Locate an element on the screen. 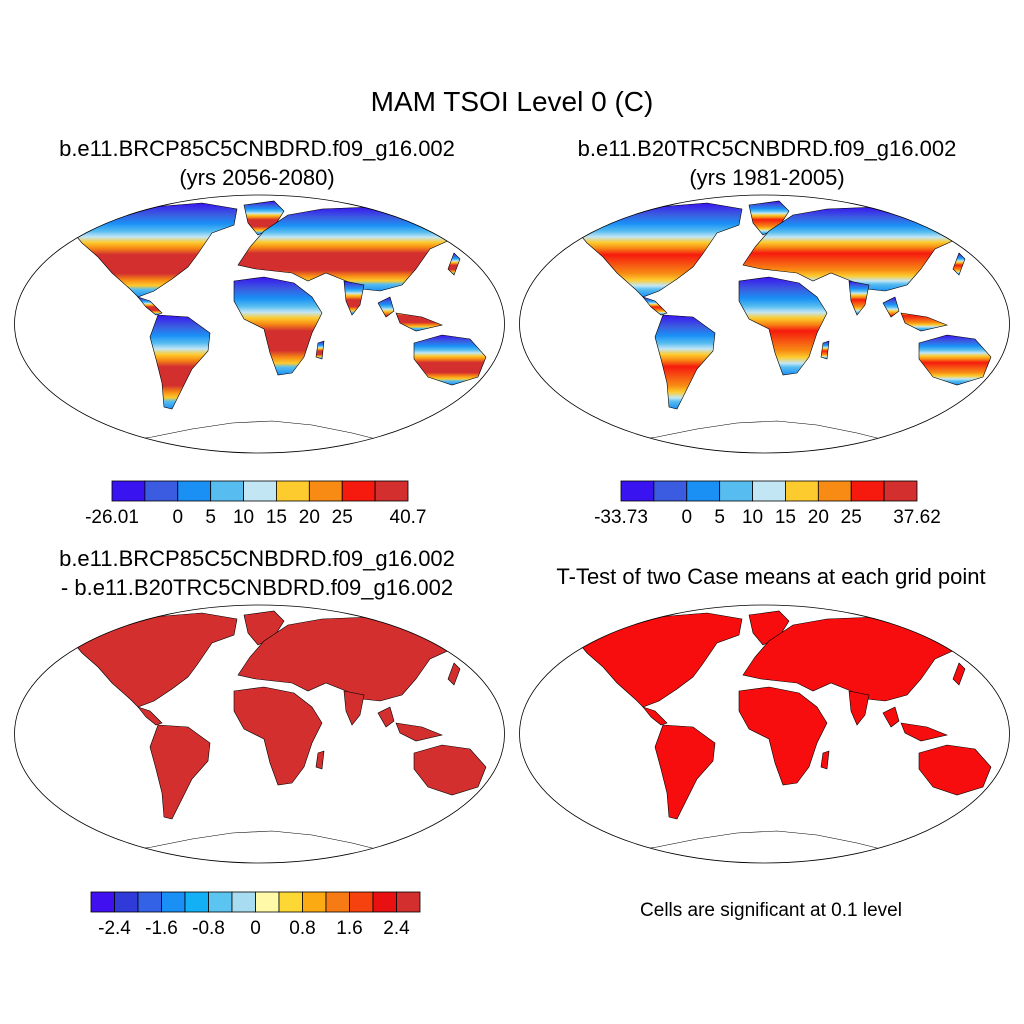 The height and width of the screenshot is (1024, 1024). colorbar-tick-label: 20 is located at coordinates (309, 517).